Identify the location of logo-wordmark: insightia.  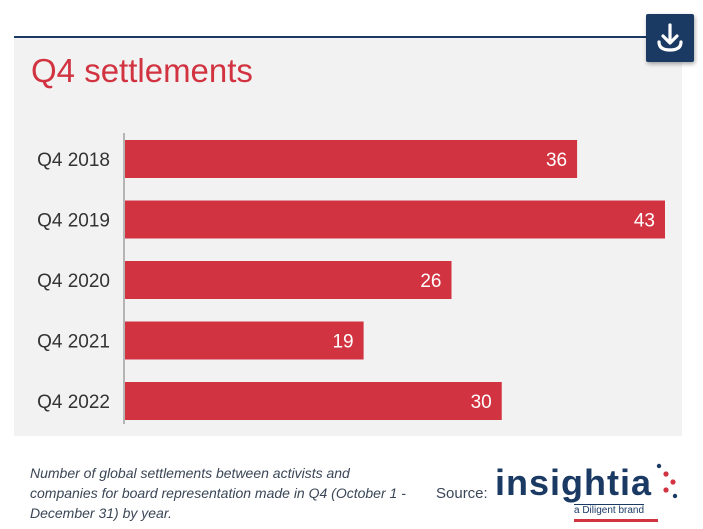
(574, 482).